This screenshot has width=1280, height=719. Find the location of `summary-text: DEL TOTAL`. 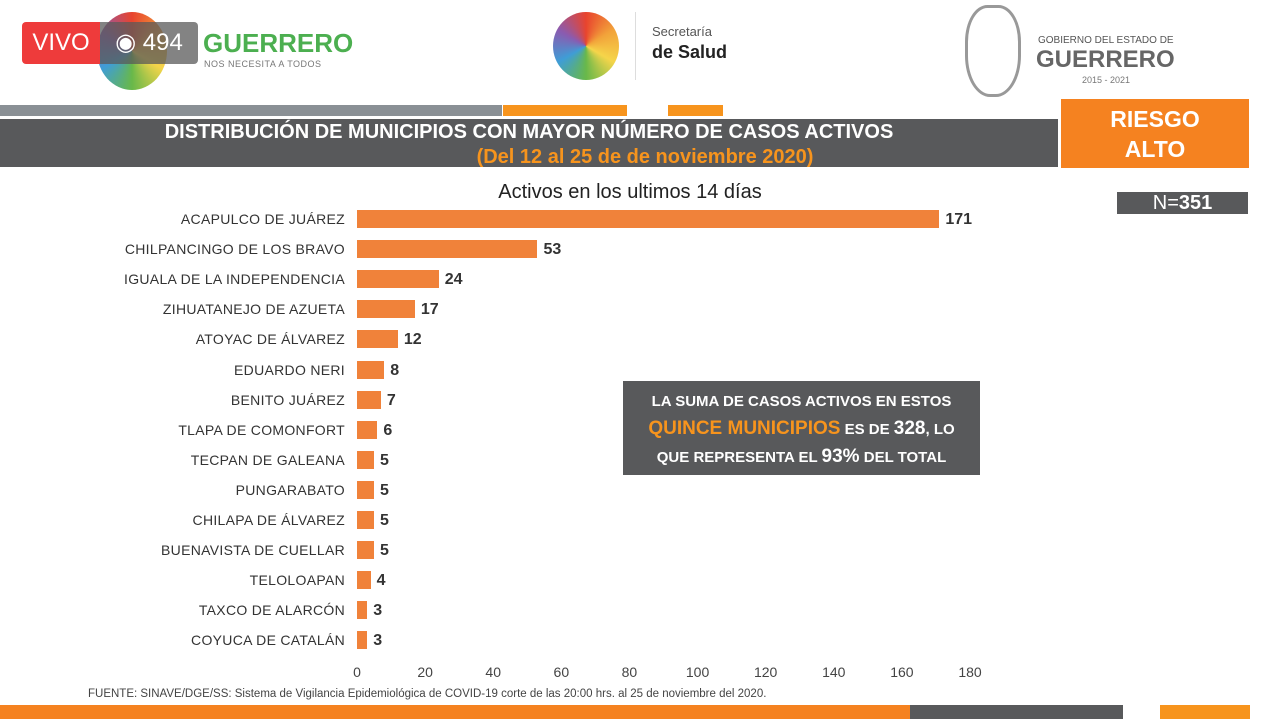

summary-text: DEL TOTAL is located at coordinates (903, 457).